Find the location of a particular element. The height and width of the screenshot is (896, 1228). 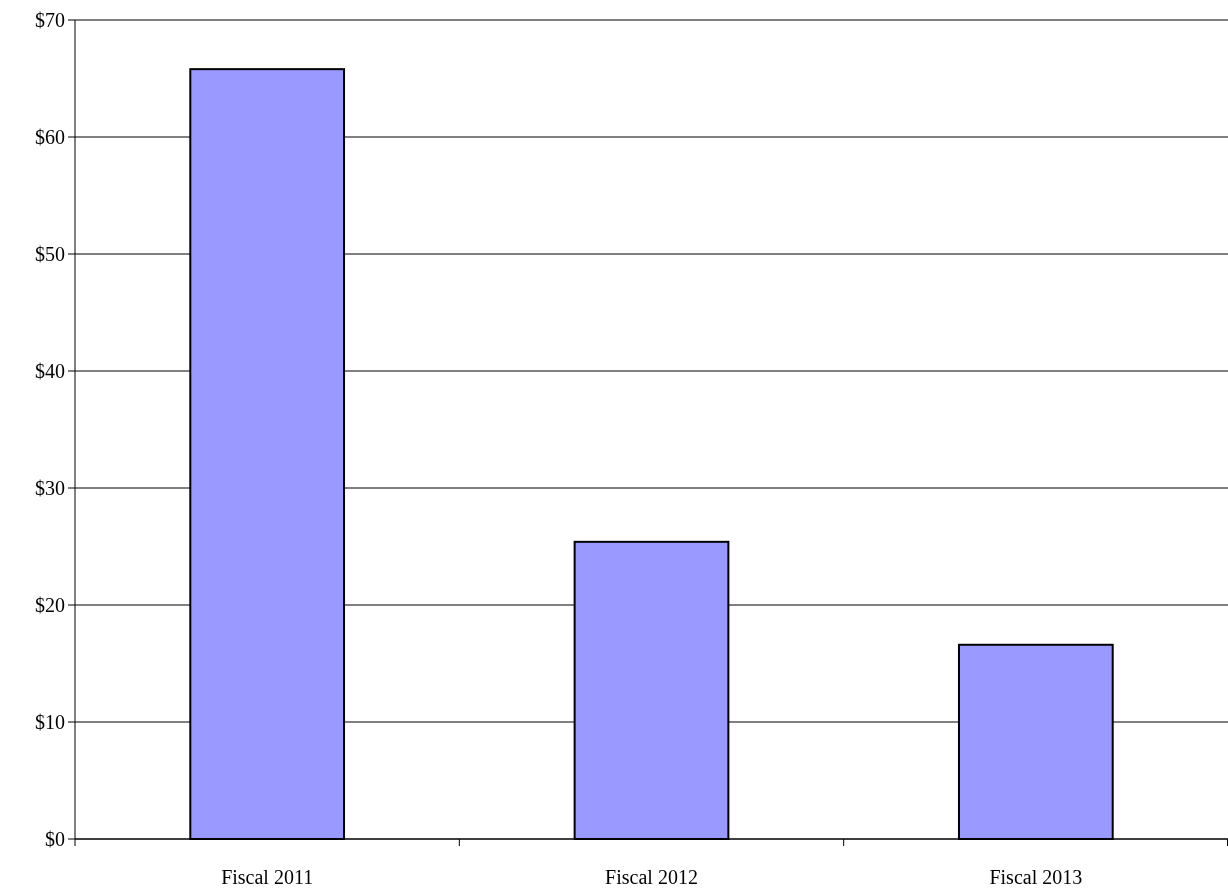

y-tick-label: $70 is located at coordinates (50, 20).